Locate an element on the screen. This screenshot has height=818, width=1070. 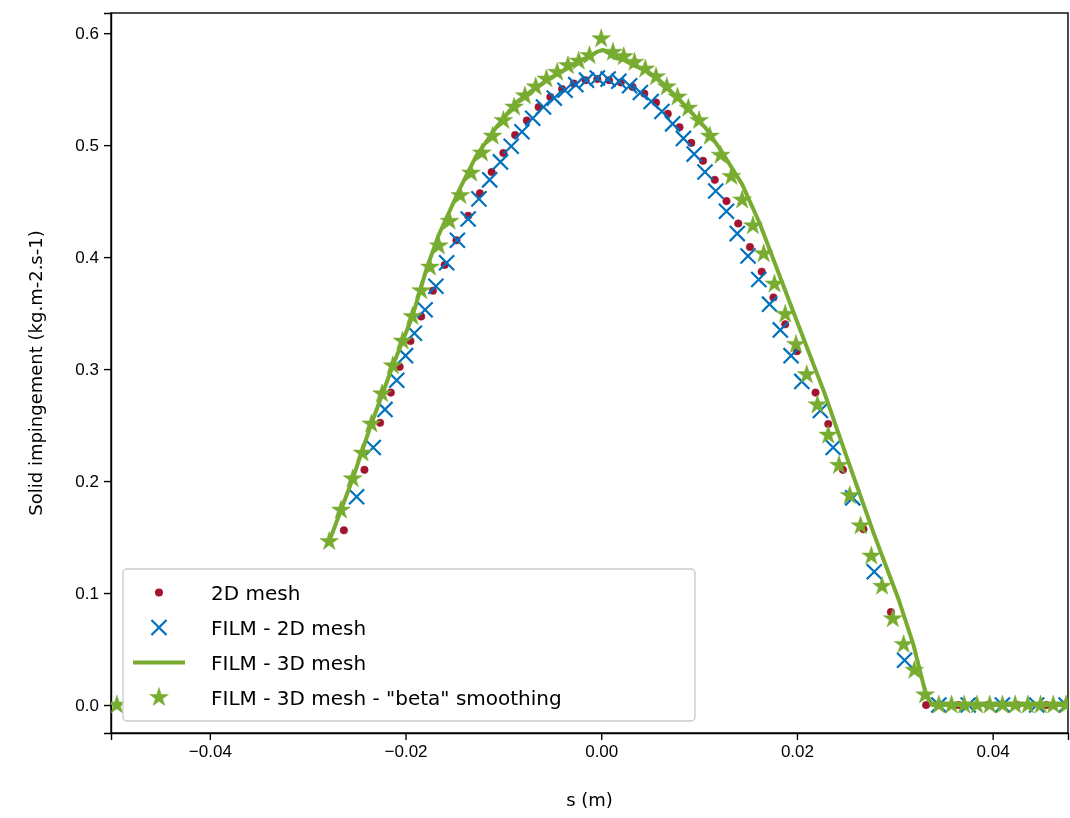
x-tick-label: −0.04 is located at coordinates (210, 752).